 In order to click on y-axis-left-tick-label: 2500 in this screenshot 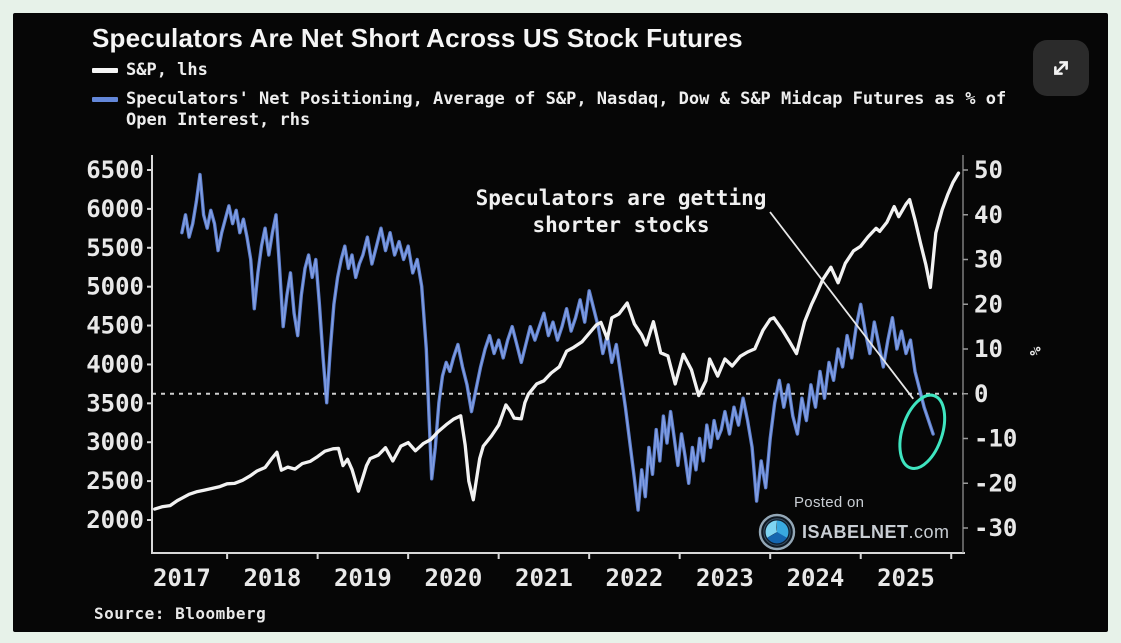, I will do `click(115, 481)`.